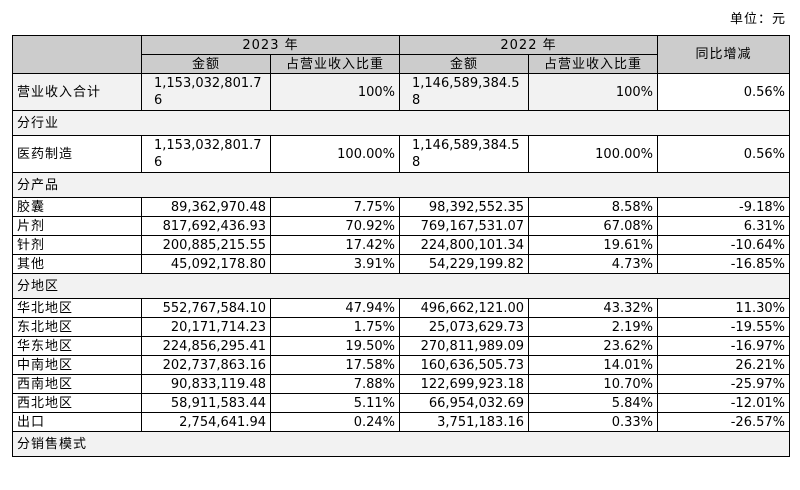 The height and width of the screenshot is (490, 800). Describe the element at coordinates (593, 403) in the screenshot. I see `share-2022: 5.84%` at that location.